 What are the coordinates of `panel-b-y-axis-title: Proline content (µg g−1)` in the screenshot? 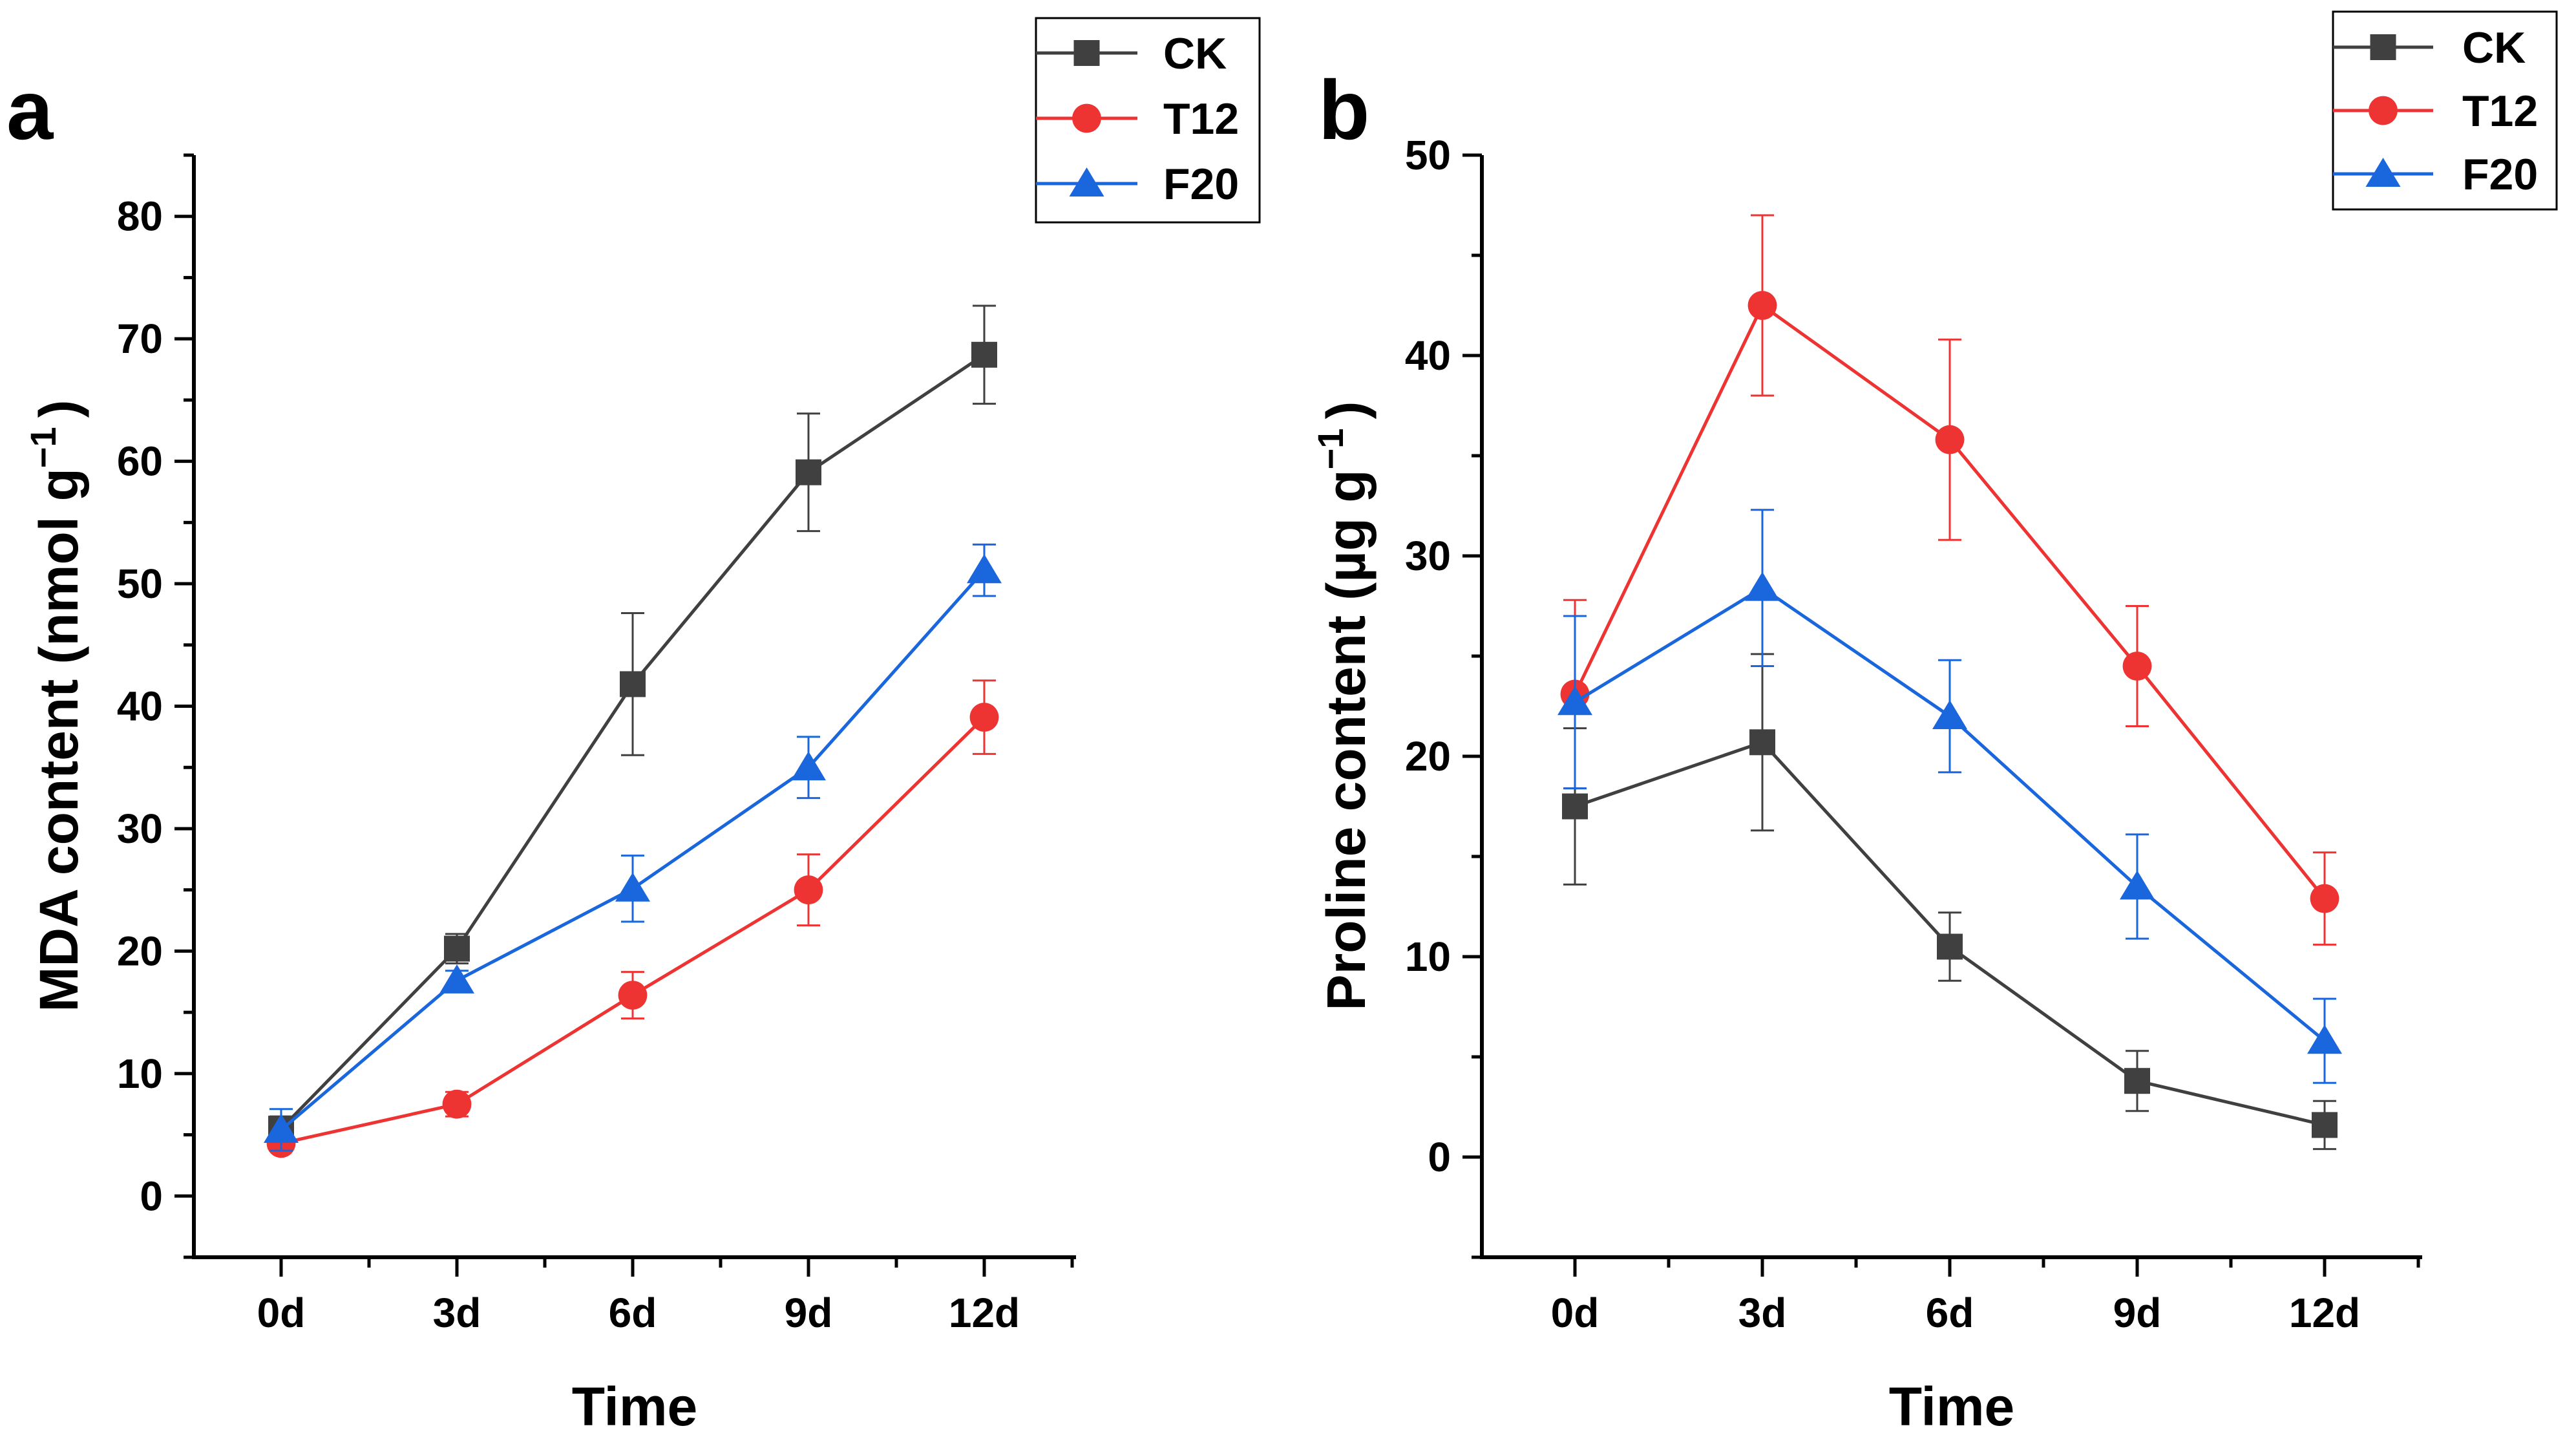 It's located at (1343, 706).